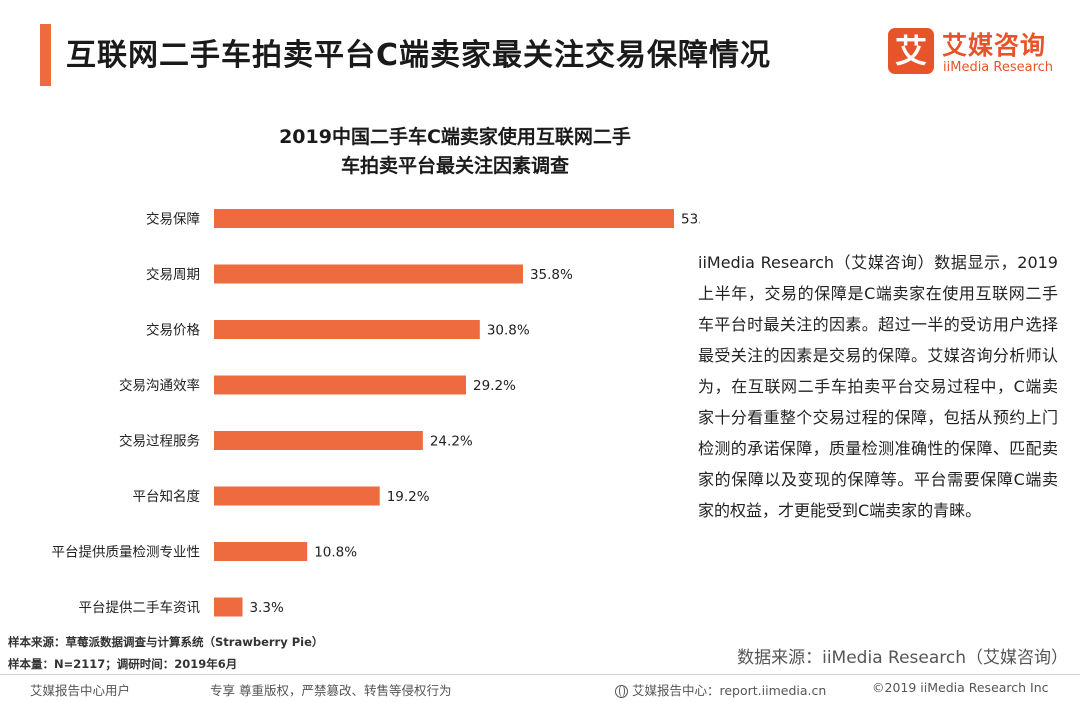 Image resolution: width=1080 pixels, height=702 pixels. Describe the element at coordinates (45, 55) in the screenshot. I see `title-accent-bar` at that location.